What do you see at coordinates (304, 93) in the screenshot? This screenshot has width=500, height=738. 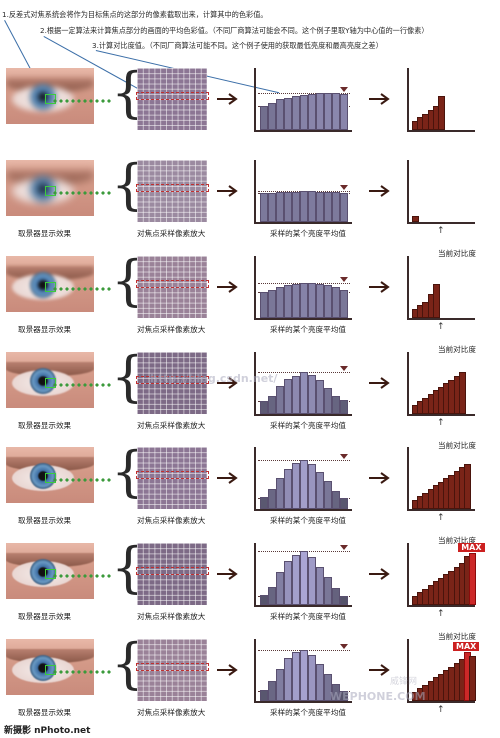 I see `max-brightness-line` at bounding box center [304, 93].